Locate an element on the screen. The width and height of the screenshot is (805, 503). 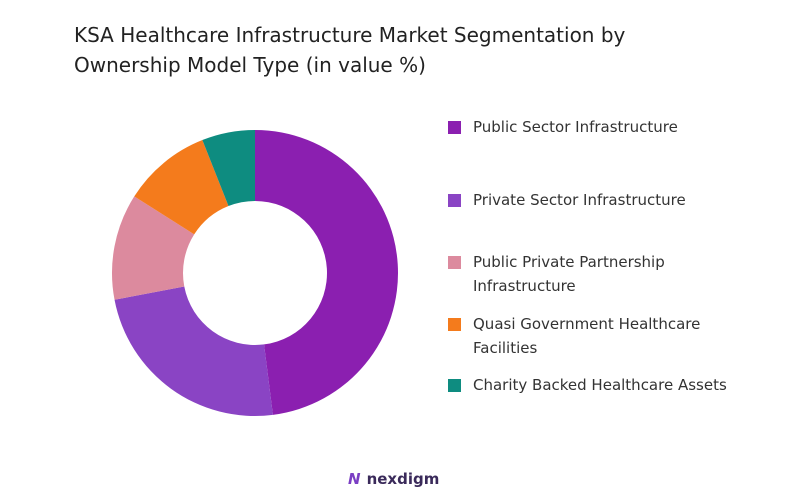
legend-label: Quasi Government Healthcare Facilities is located at coordinates (587, 336).